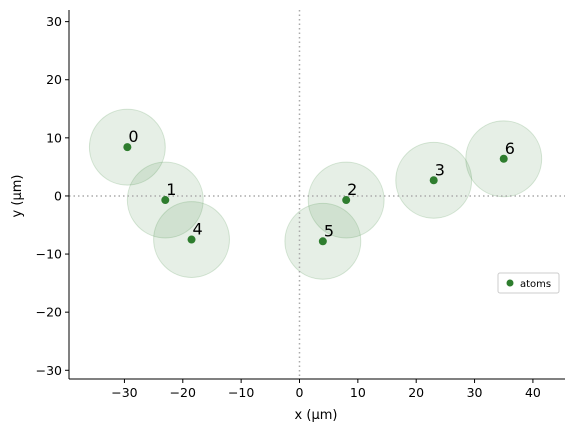  Describe the element at coordinates (183, 392) in the screenshot. I see `x-tick-label: −20` at that location.